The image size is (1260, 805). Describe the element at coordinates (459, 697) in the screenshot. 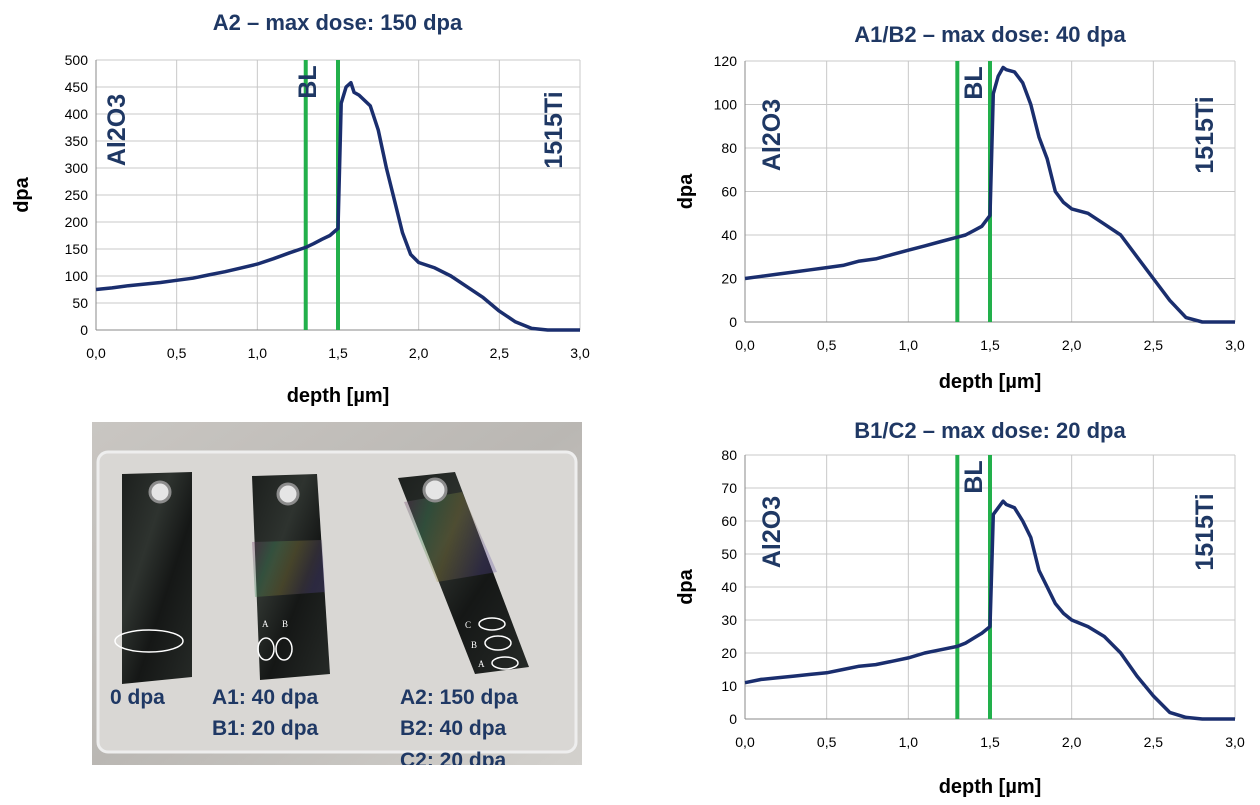

I see `sample-label: A2: 150 dpa` at that location.